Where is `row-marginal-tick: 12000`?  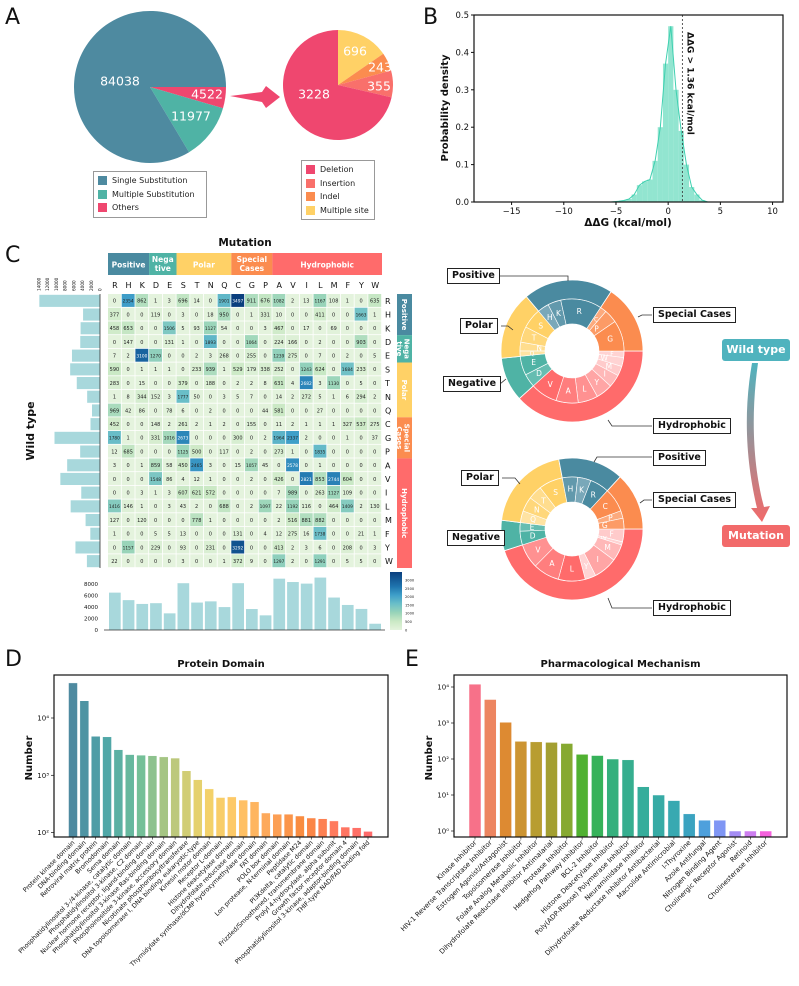 row-marginal-tick: 12000 is located at coordinates (47, 284).